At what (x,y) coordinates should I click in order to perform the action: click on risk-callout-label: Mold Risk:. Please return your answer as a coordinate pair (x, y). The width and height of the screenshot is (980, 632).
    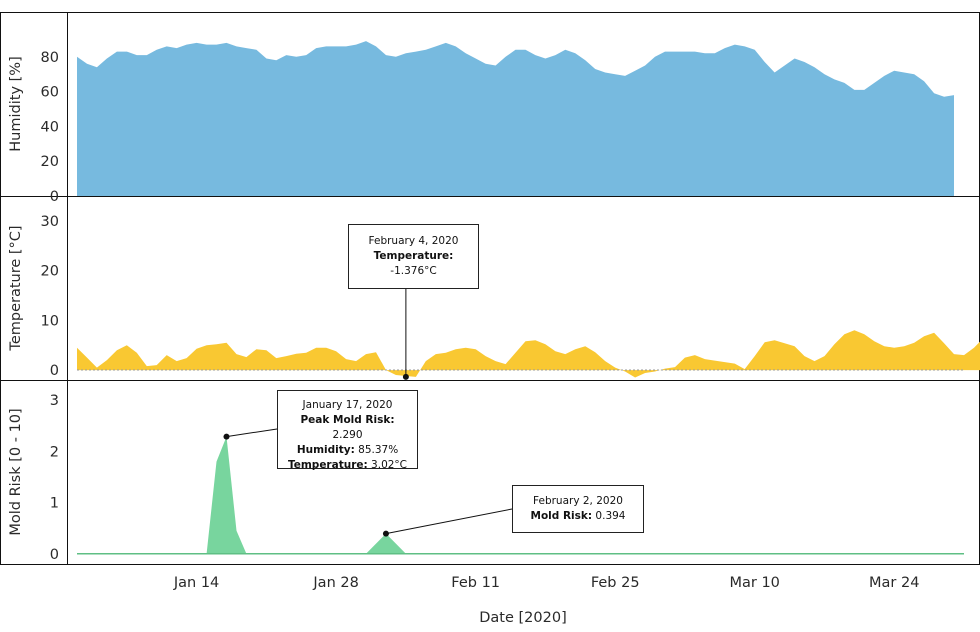
    Looking at the image, I should click on (561, 516).